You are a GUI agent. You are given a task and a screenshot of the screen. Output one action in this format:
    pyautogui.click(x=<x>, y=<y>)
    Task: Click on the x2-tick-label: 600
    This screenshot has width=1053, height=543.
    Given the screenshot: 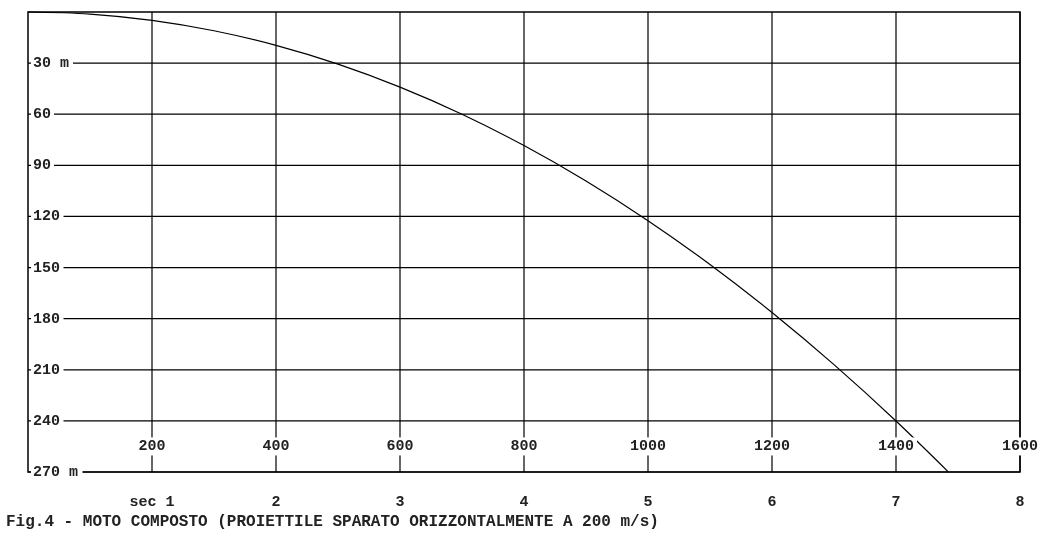 What is the action you would take?
    pyautogui.click(x=400, y=447)
    